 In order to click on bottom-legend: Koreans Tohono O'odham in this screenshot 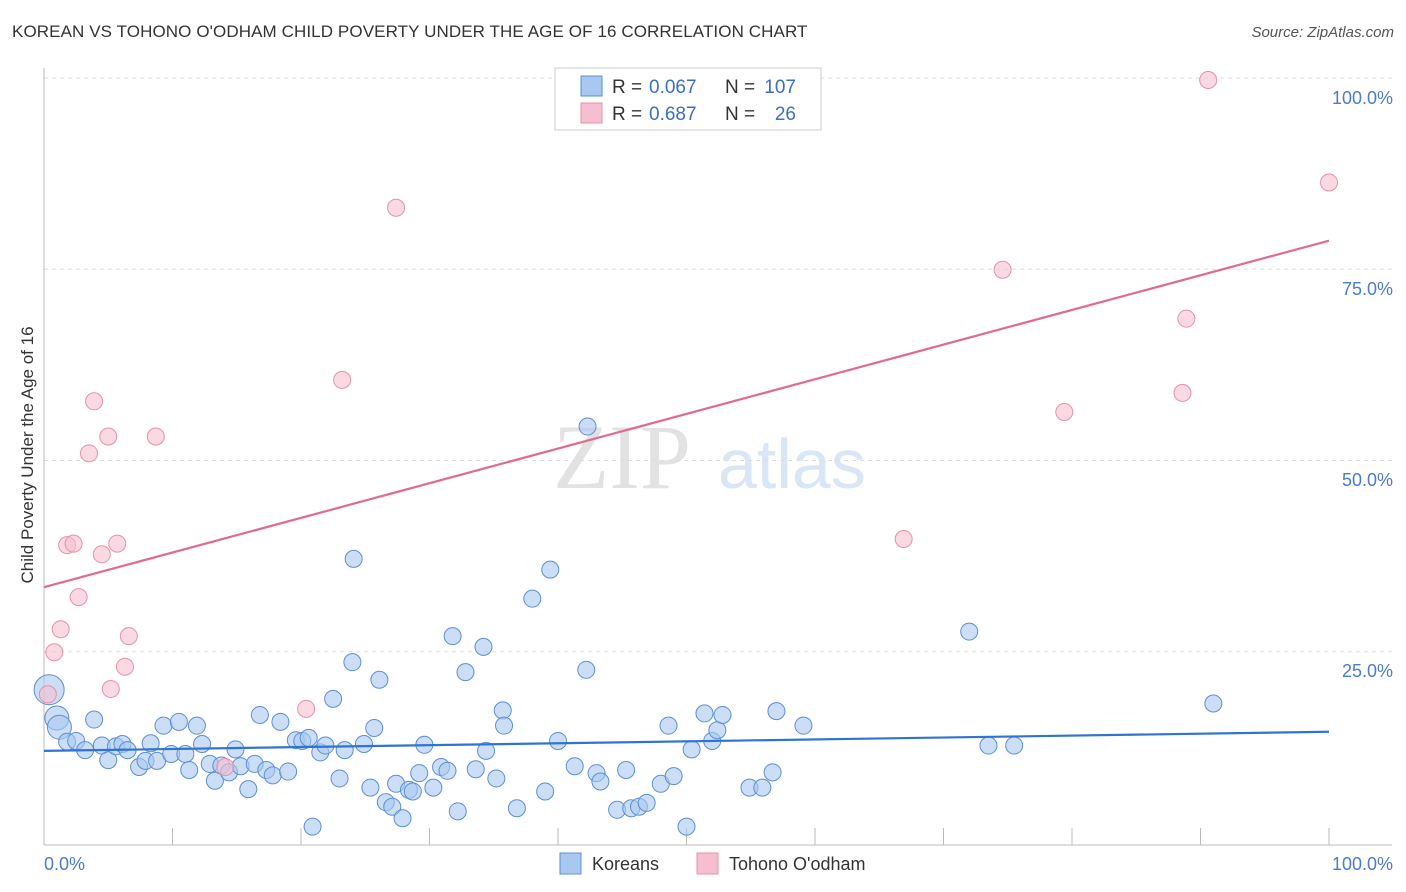, I will do `click(712, 863)`.